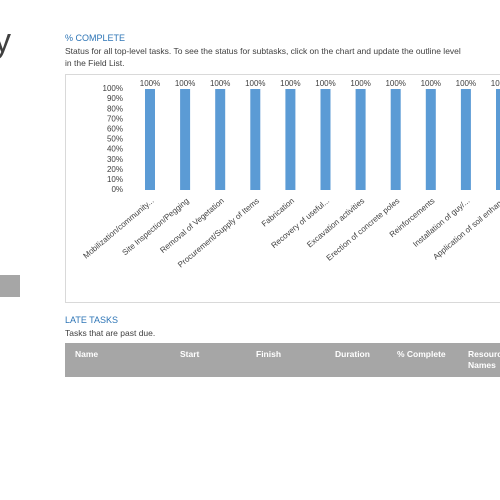 The image size is (500, 500). Describe the element at coordinates (115, 129) in the screenshot. I see `y-tick-label: 60%` at that location.